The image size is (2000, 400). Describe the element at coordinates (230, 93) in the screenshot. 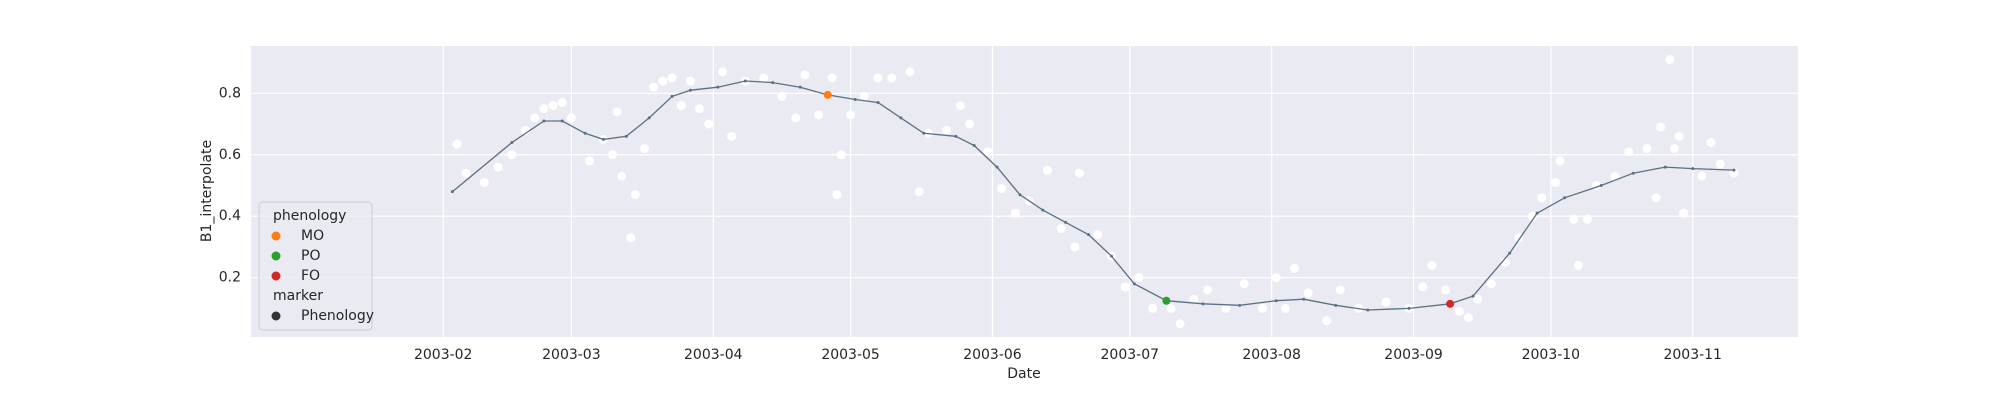

I see `y-tick-label: 0.8` at that location.